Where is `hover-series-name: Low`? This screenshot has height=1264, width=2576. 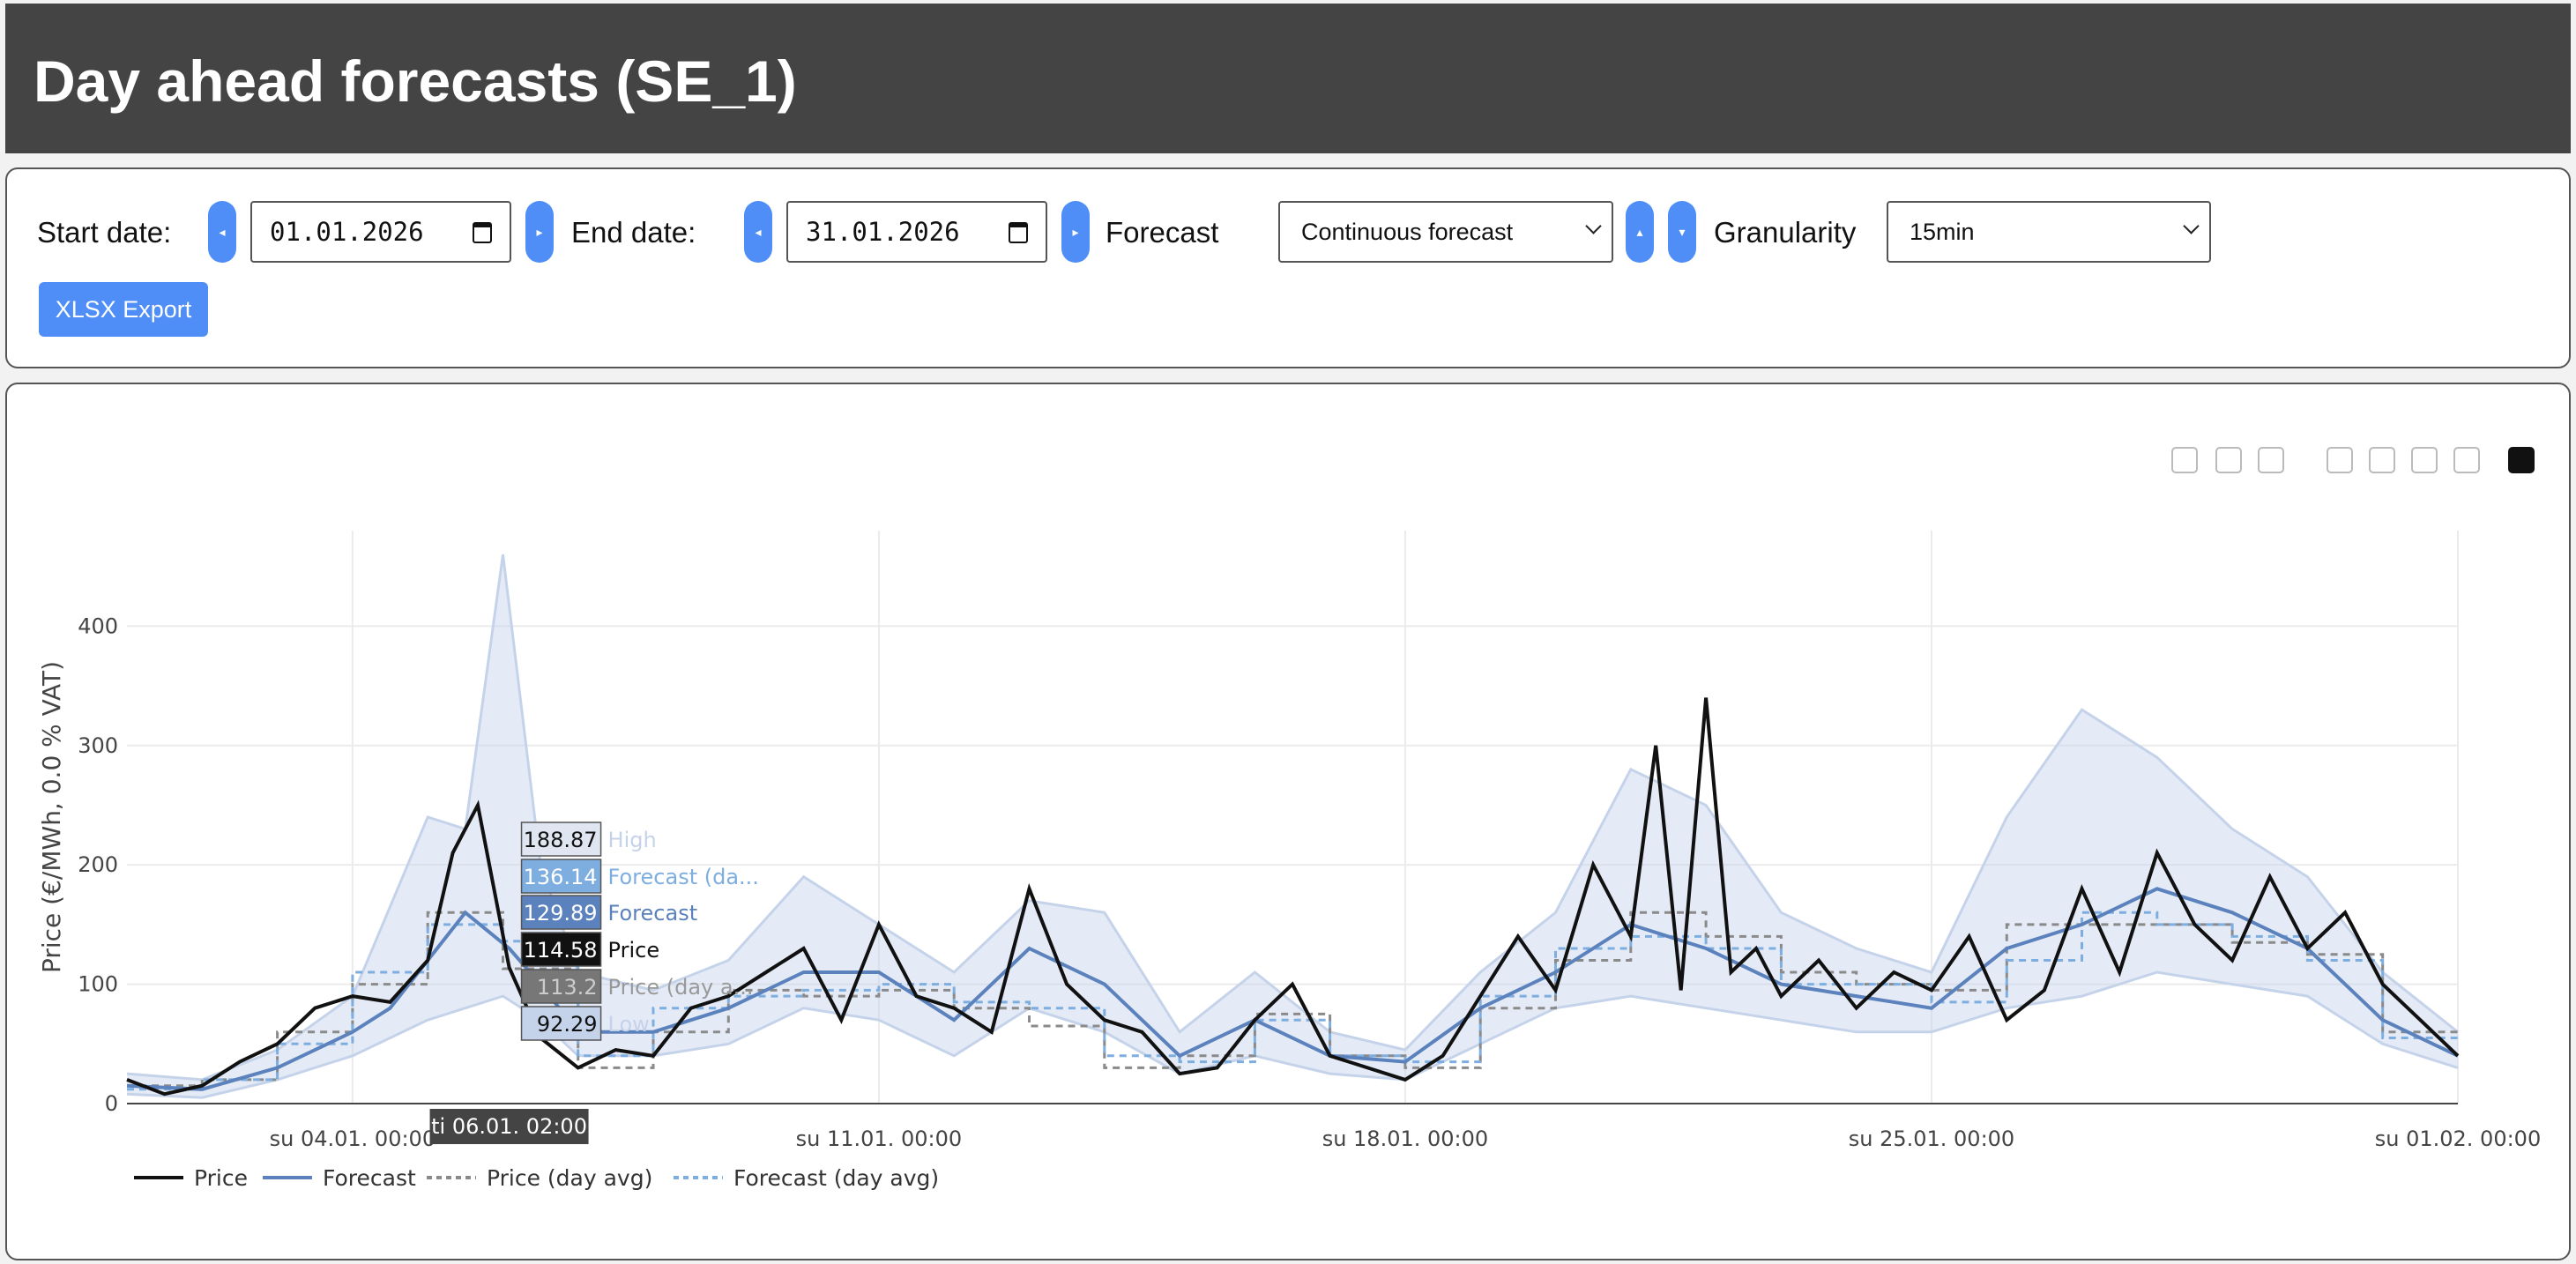
hover-series-name: Low is located at coordinates (629, 1024).